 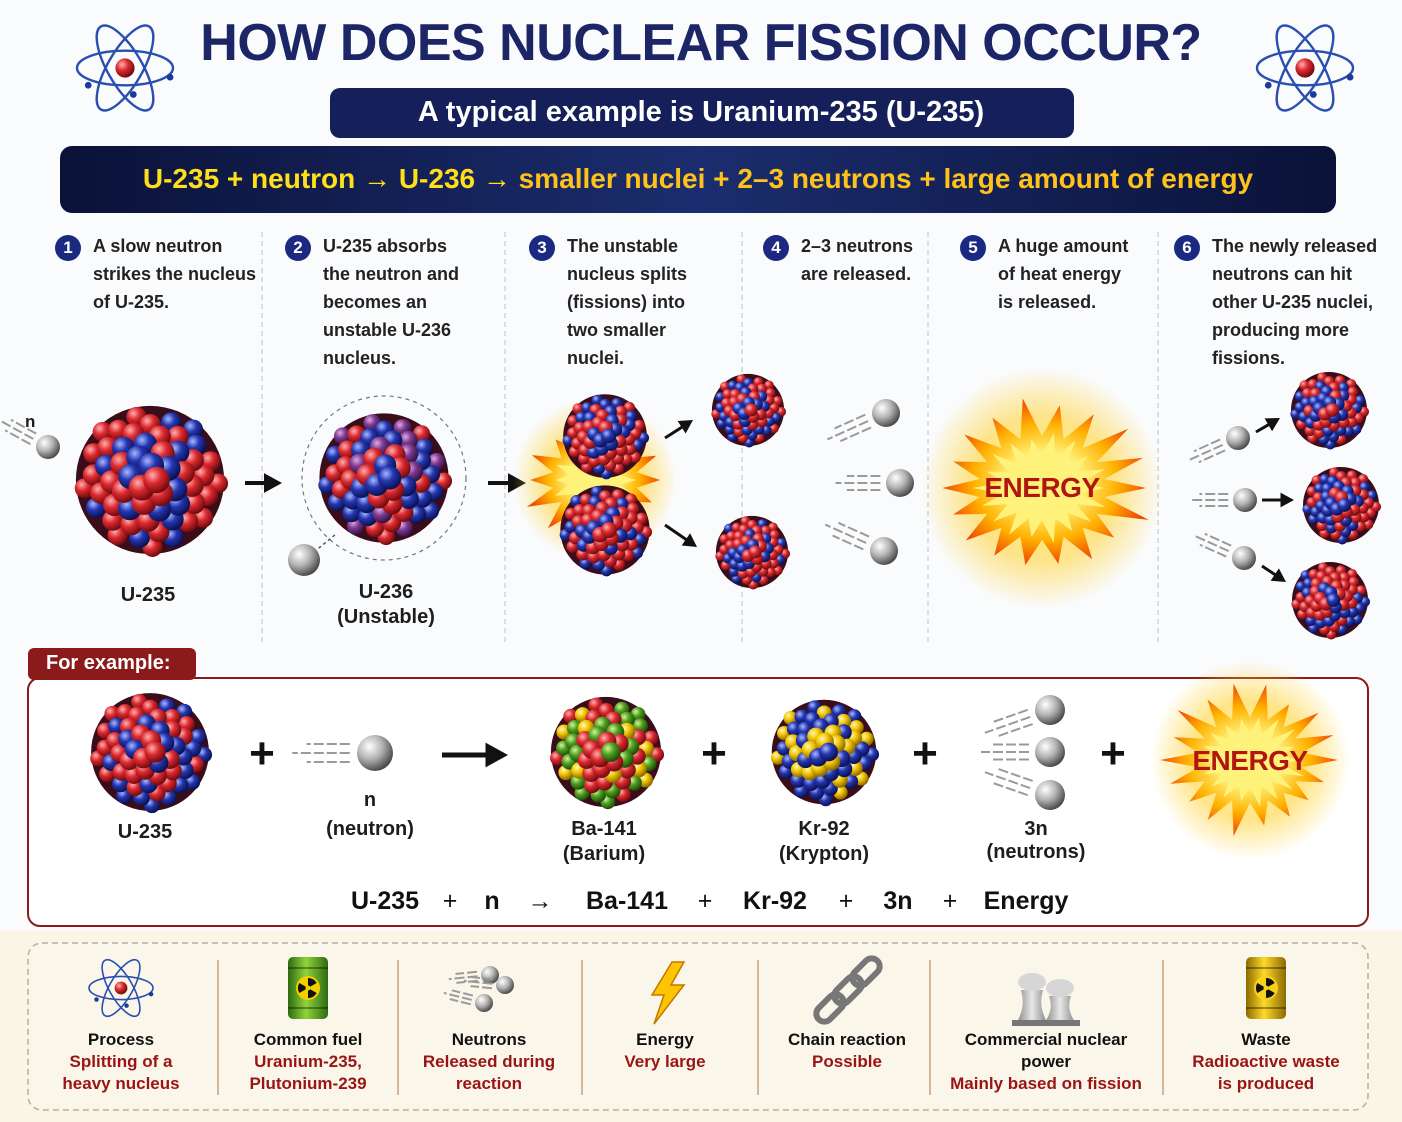 What do you see at coordinates (1026, 901) in the screenshot?
I see `equation-term: Energy` at bounding box center [1026, 901].